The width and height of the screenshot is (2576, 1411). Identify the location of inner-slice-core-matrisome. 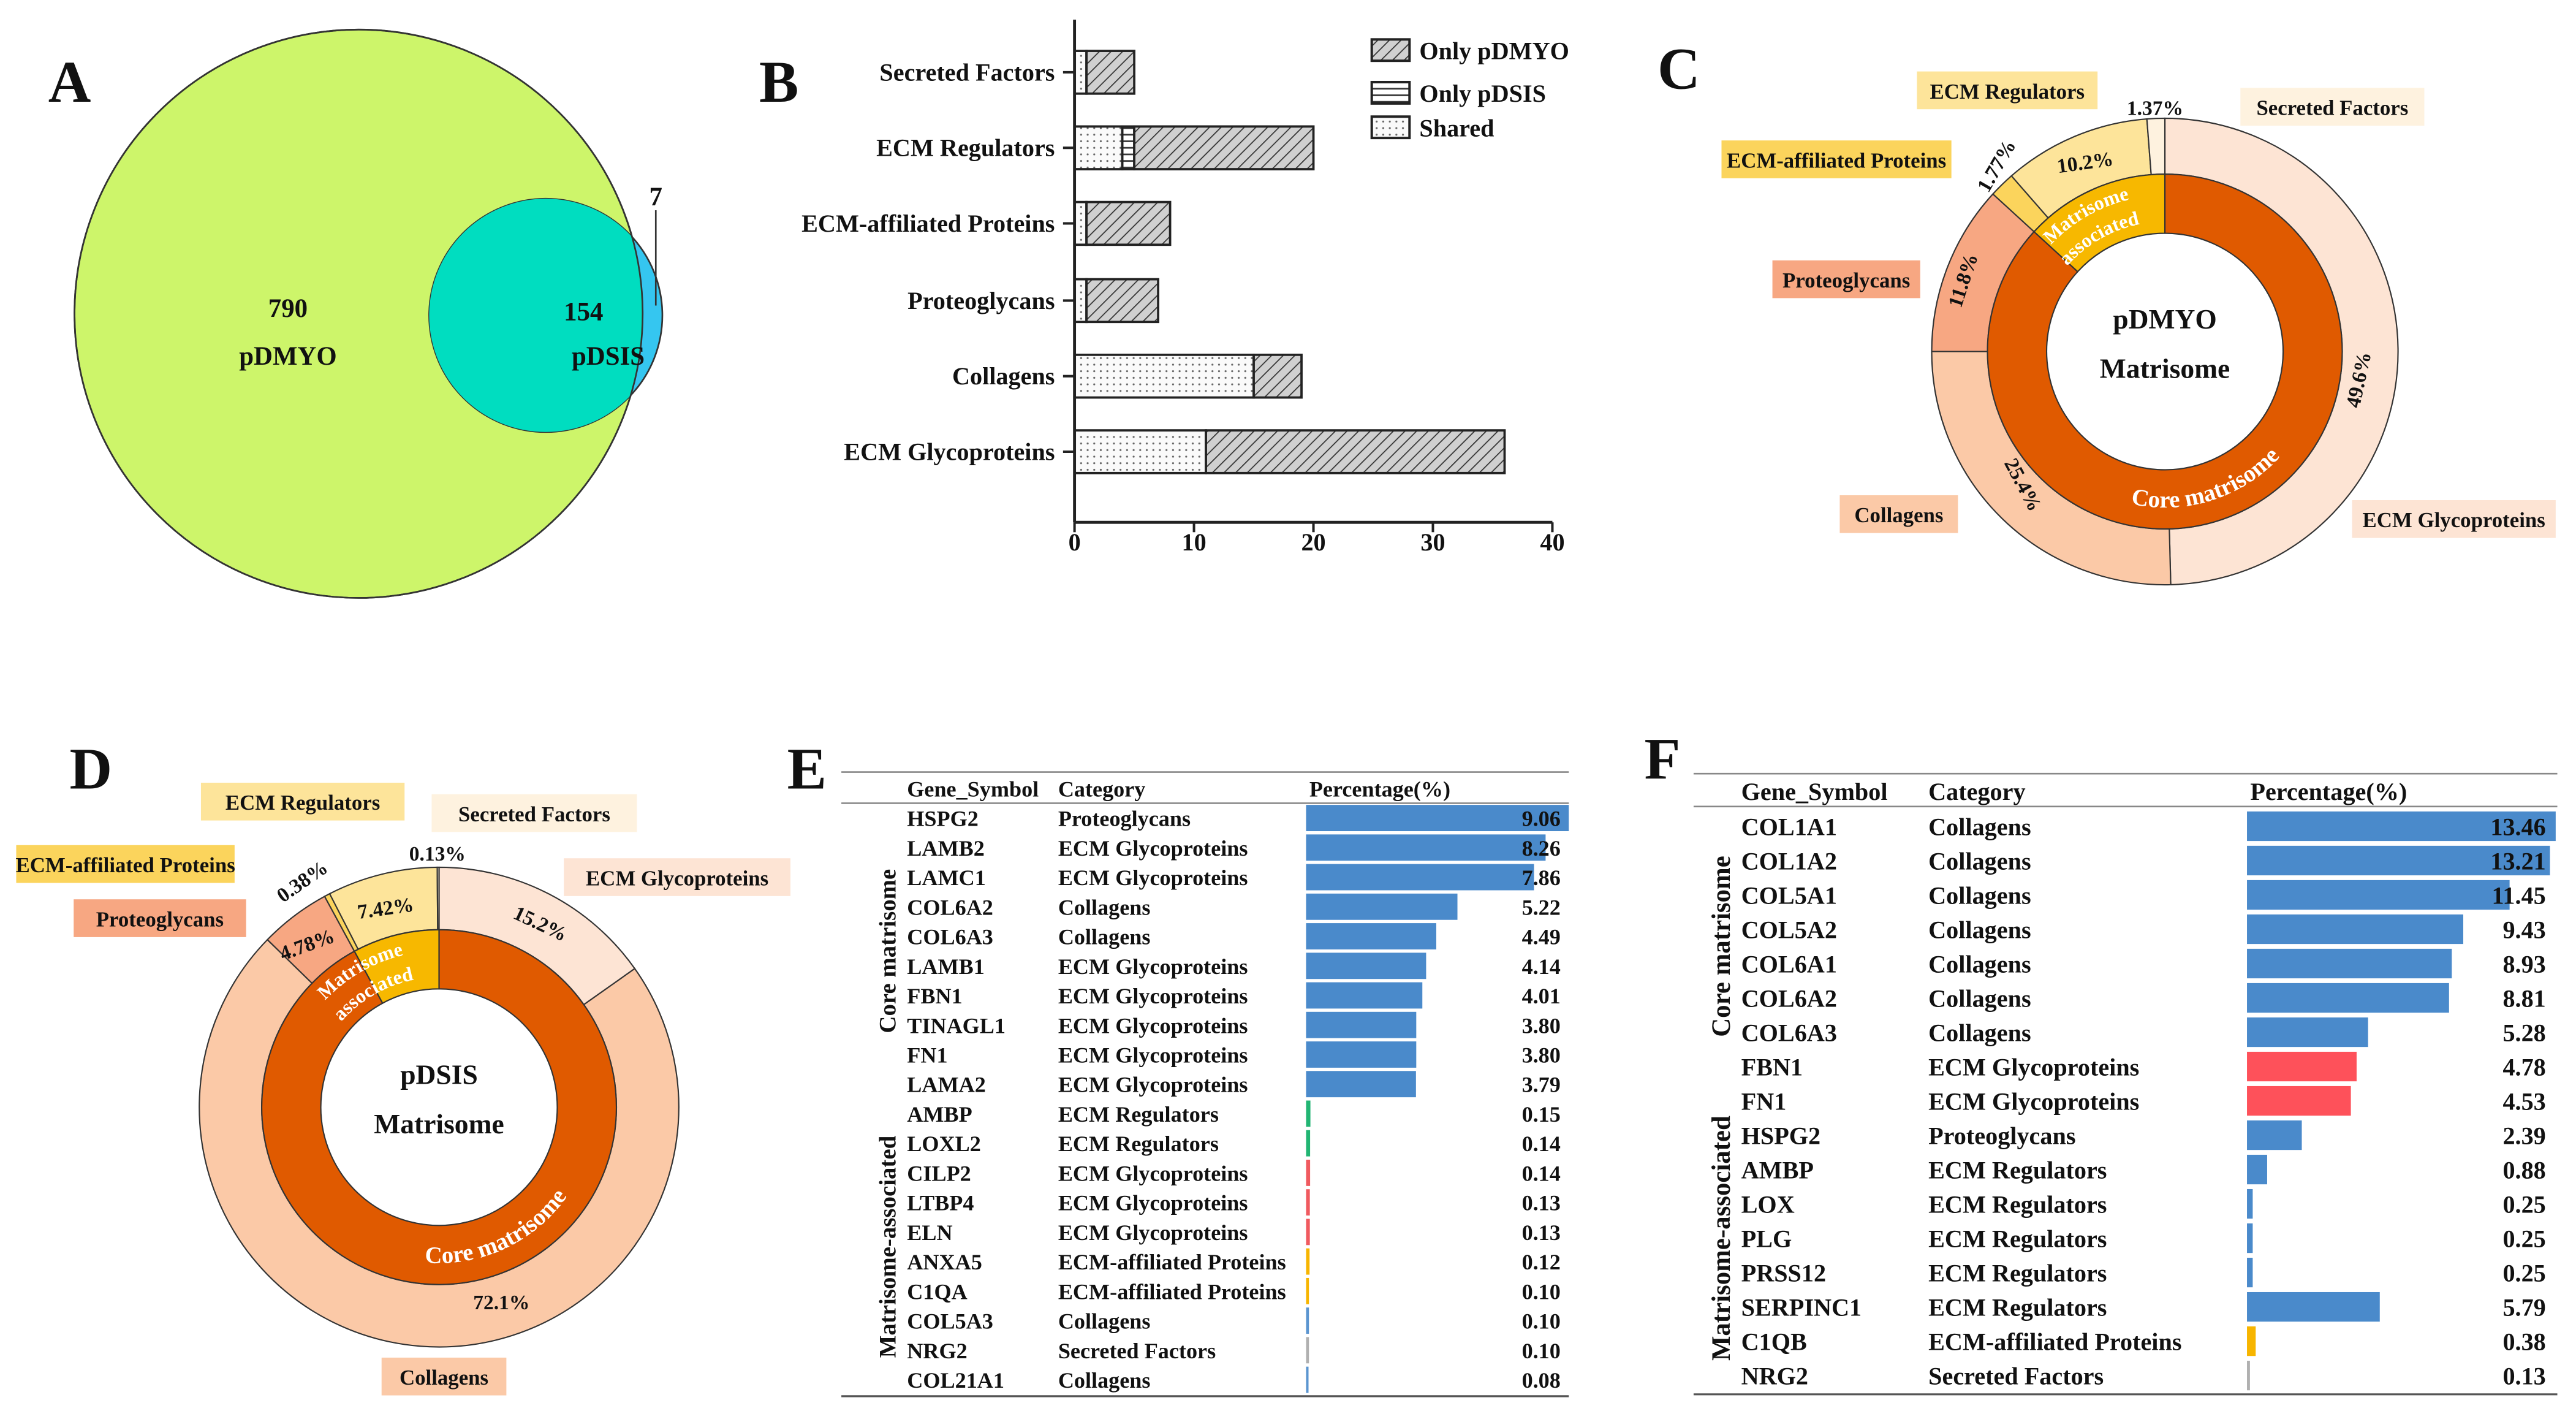
(439, 1107).